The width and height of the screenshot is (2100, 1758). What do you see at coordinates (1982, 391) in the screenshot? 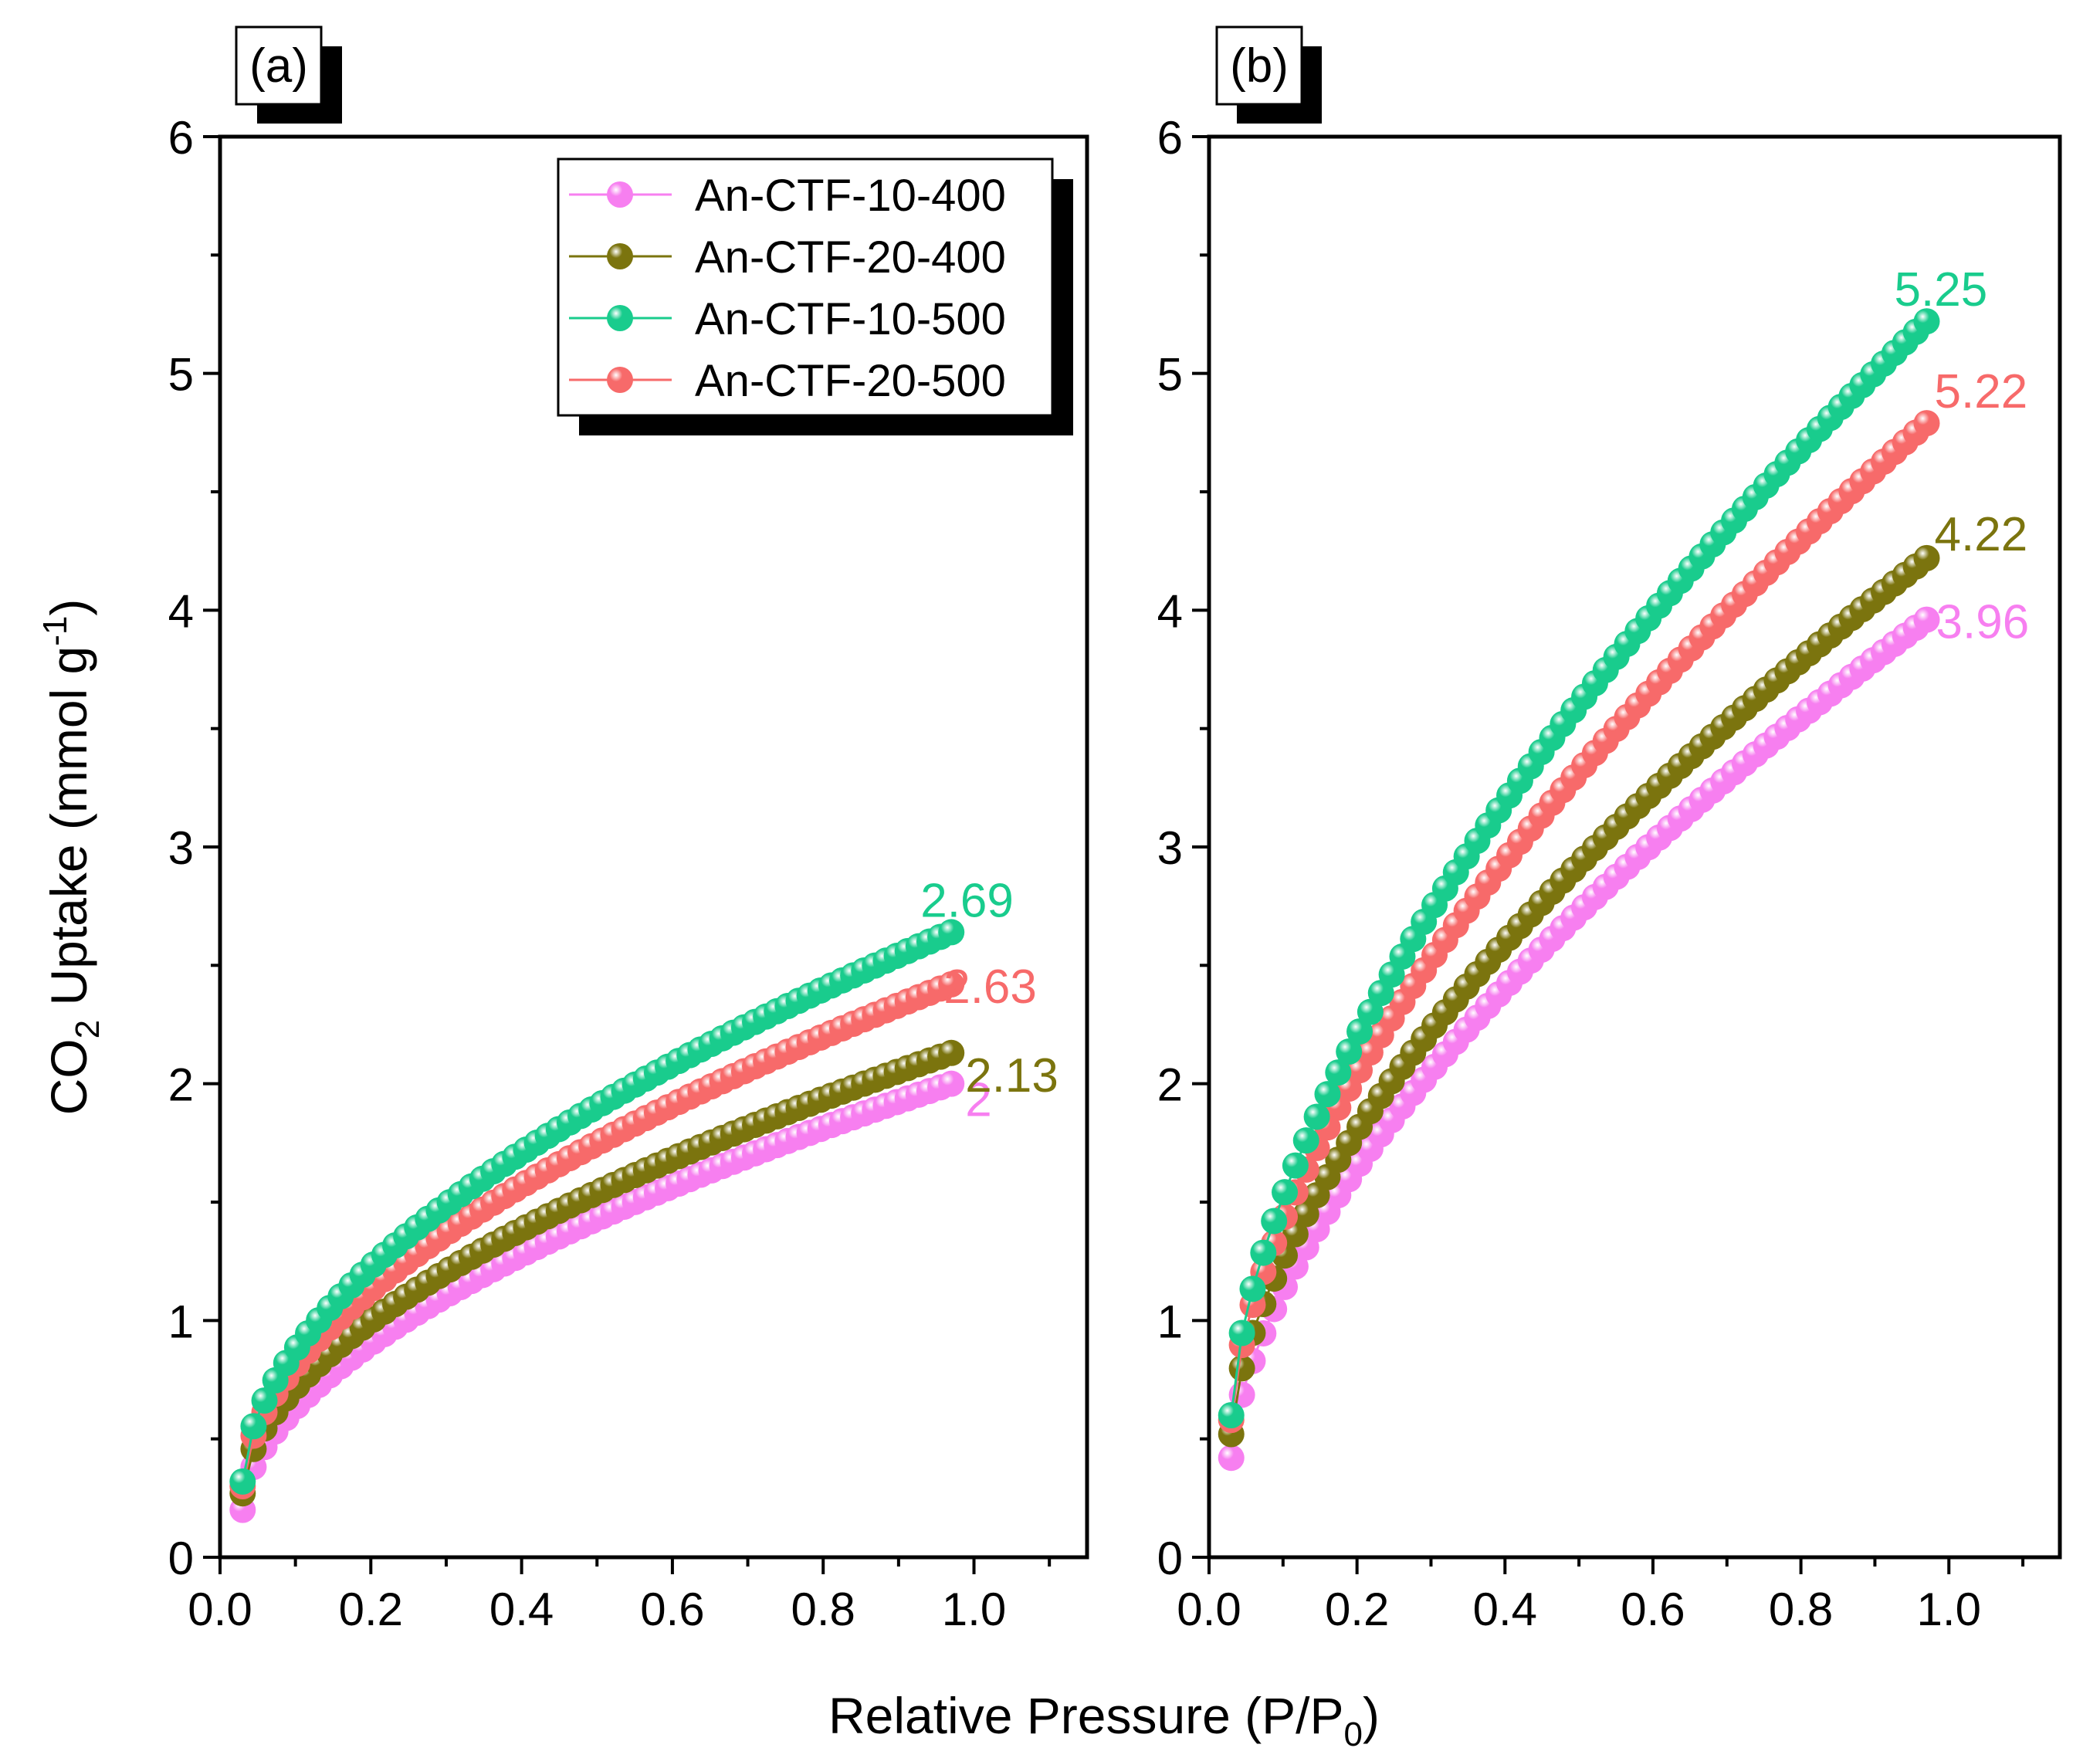
I see `end-label-an-ctf-20-500: 5.22` at bounding box center [1982, 391].